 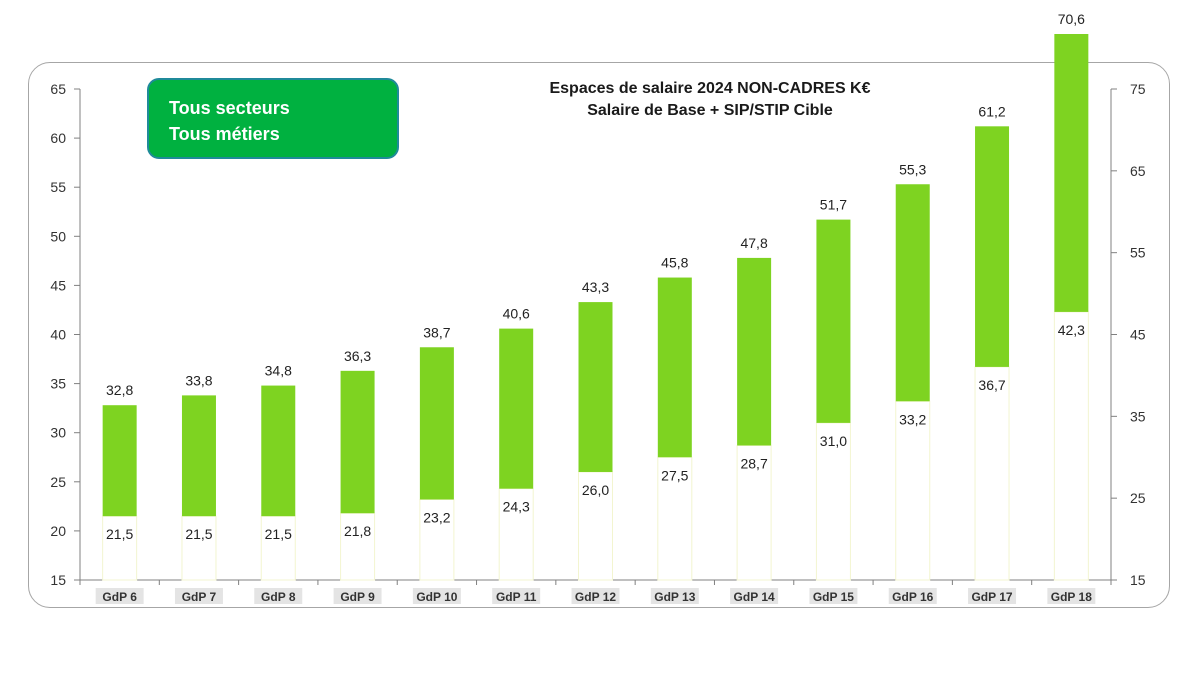 I want to click on low-value-label: 27,5, so click(x=674, y=475).